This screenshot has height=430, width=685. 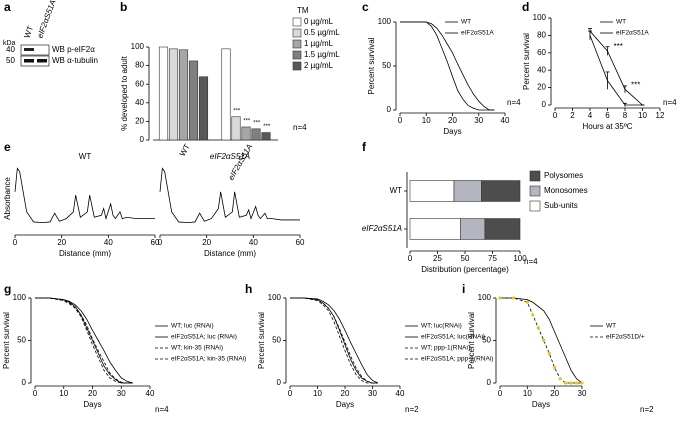 I want to click on y-tick-label: 40, so click(x=139, y=102).